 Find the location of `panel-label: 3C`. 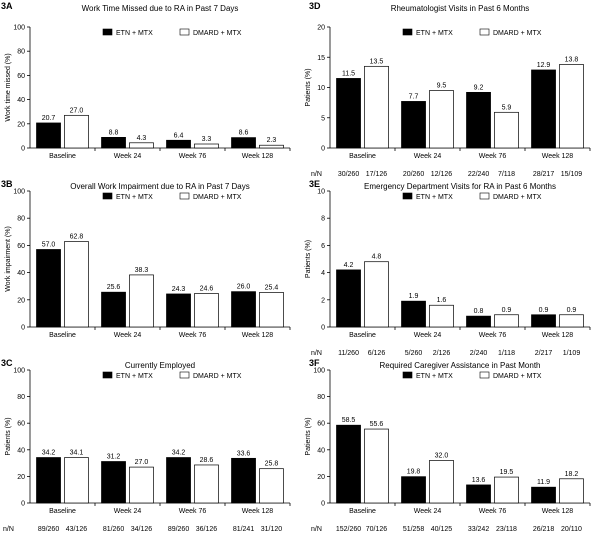

panel-label: 3C is located at coordinates (7, 363).